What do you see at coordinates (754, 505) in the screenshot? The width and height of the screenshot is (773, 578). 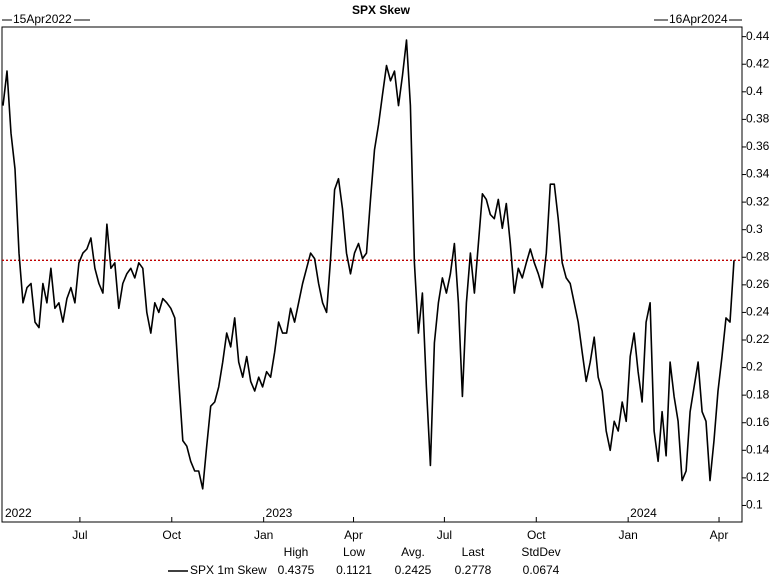 I see `y-tick-label: 0.1` at bounding box center [754, 505].